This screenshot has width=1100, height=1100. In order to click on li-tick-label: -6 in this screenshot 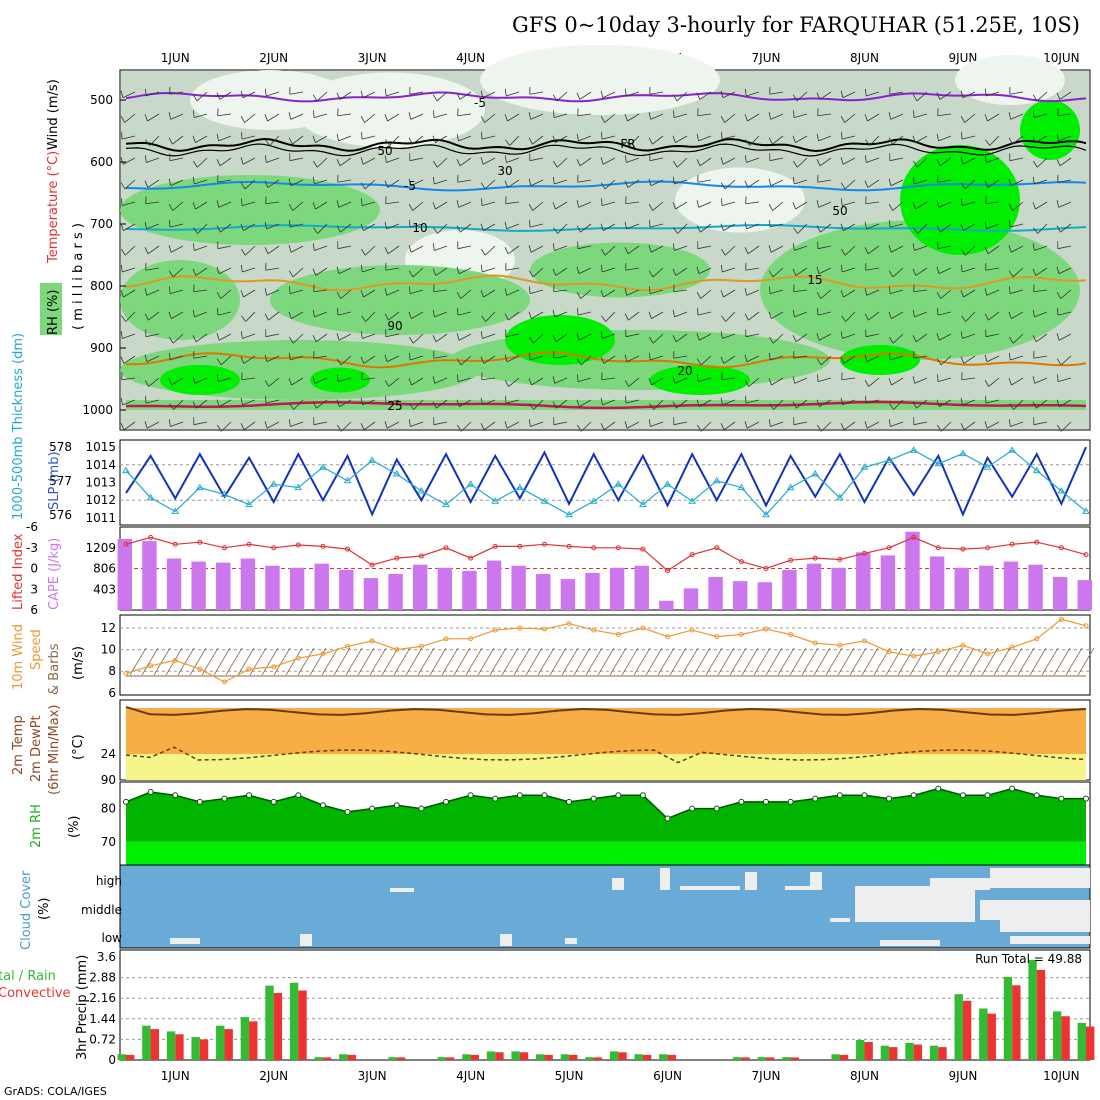, I will do `click(32, 527)`.